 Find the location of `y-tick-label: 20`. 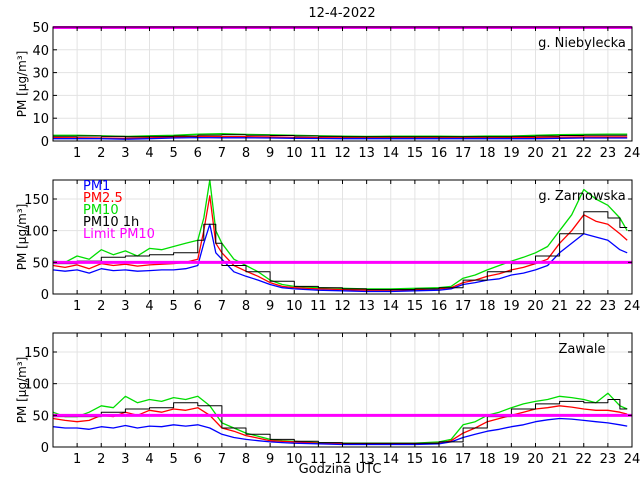

y-tick-label: 20 is located at coordinates (40, 96).